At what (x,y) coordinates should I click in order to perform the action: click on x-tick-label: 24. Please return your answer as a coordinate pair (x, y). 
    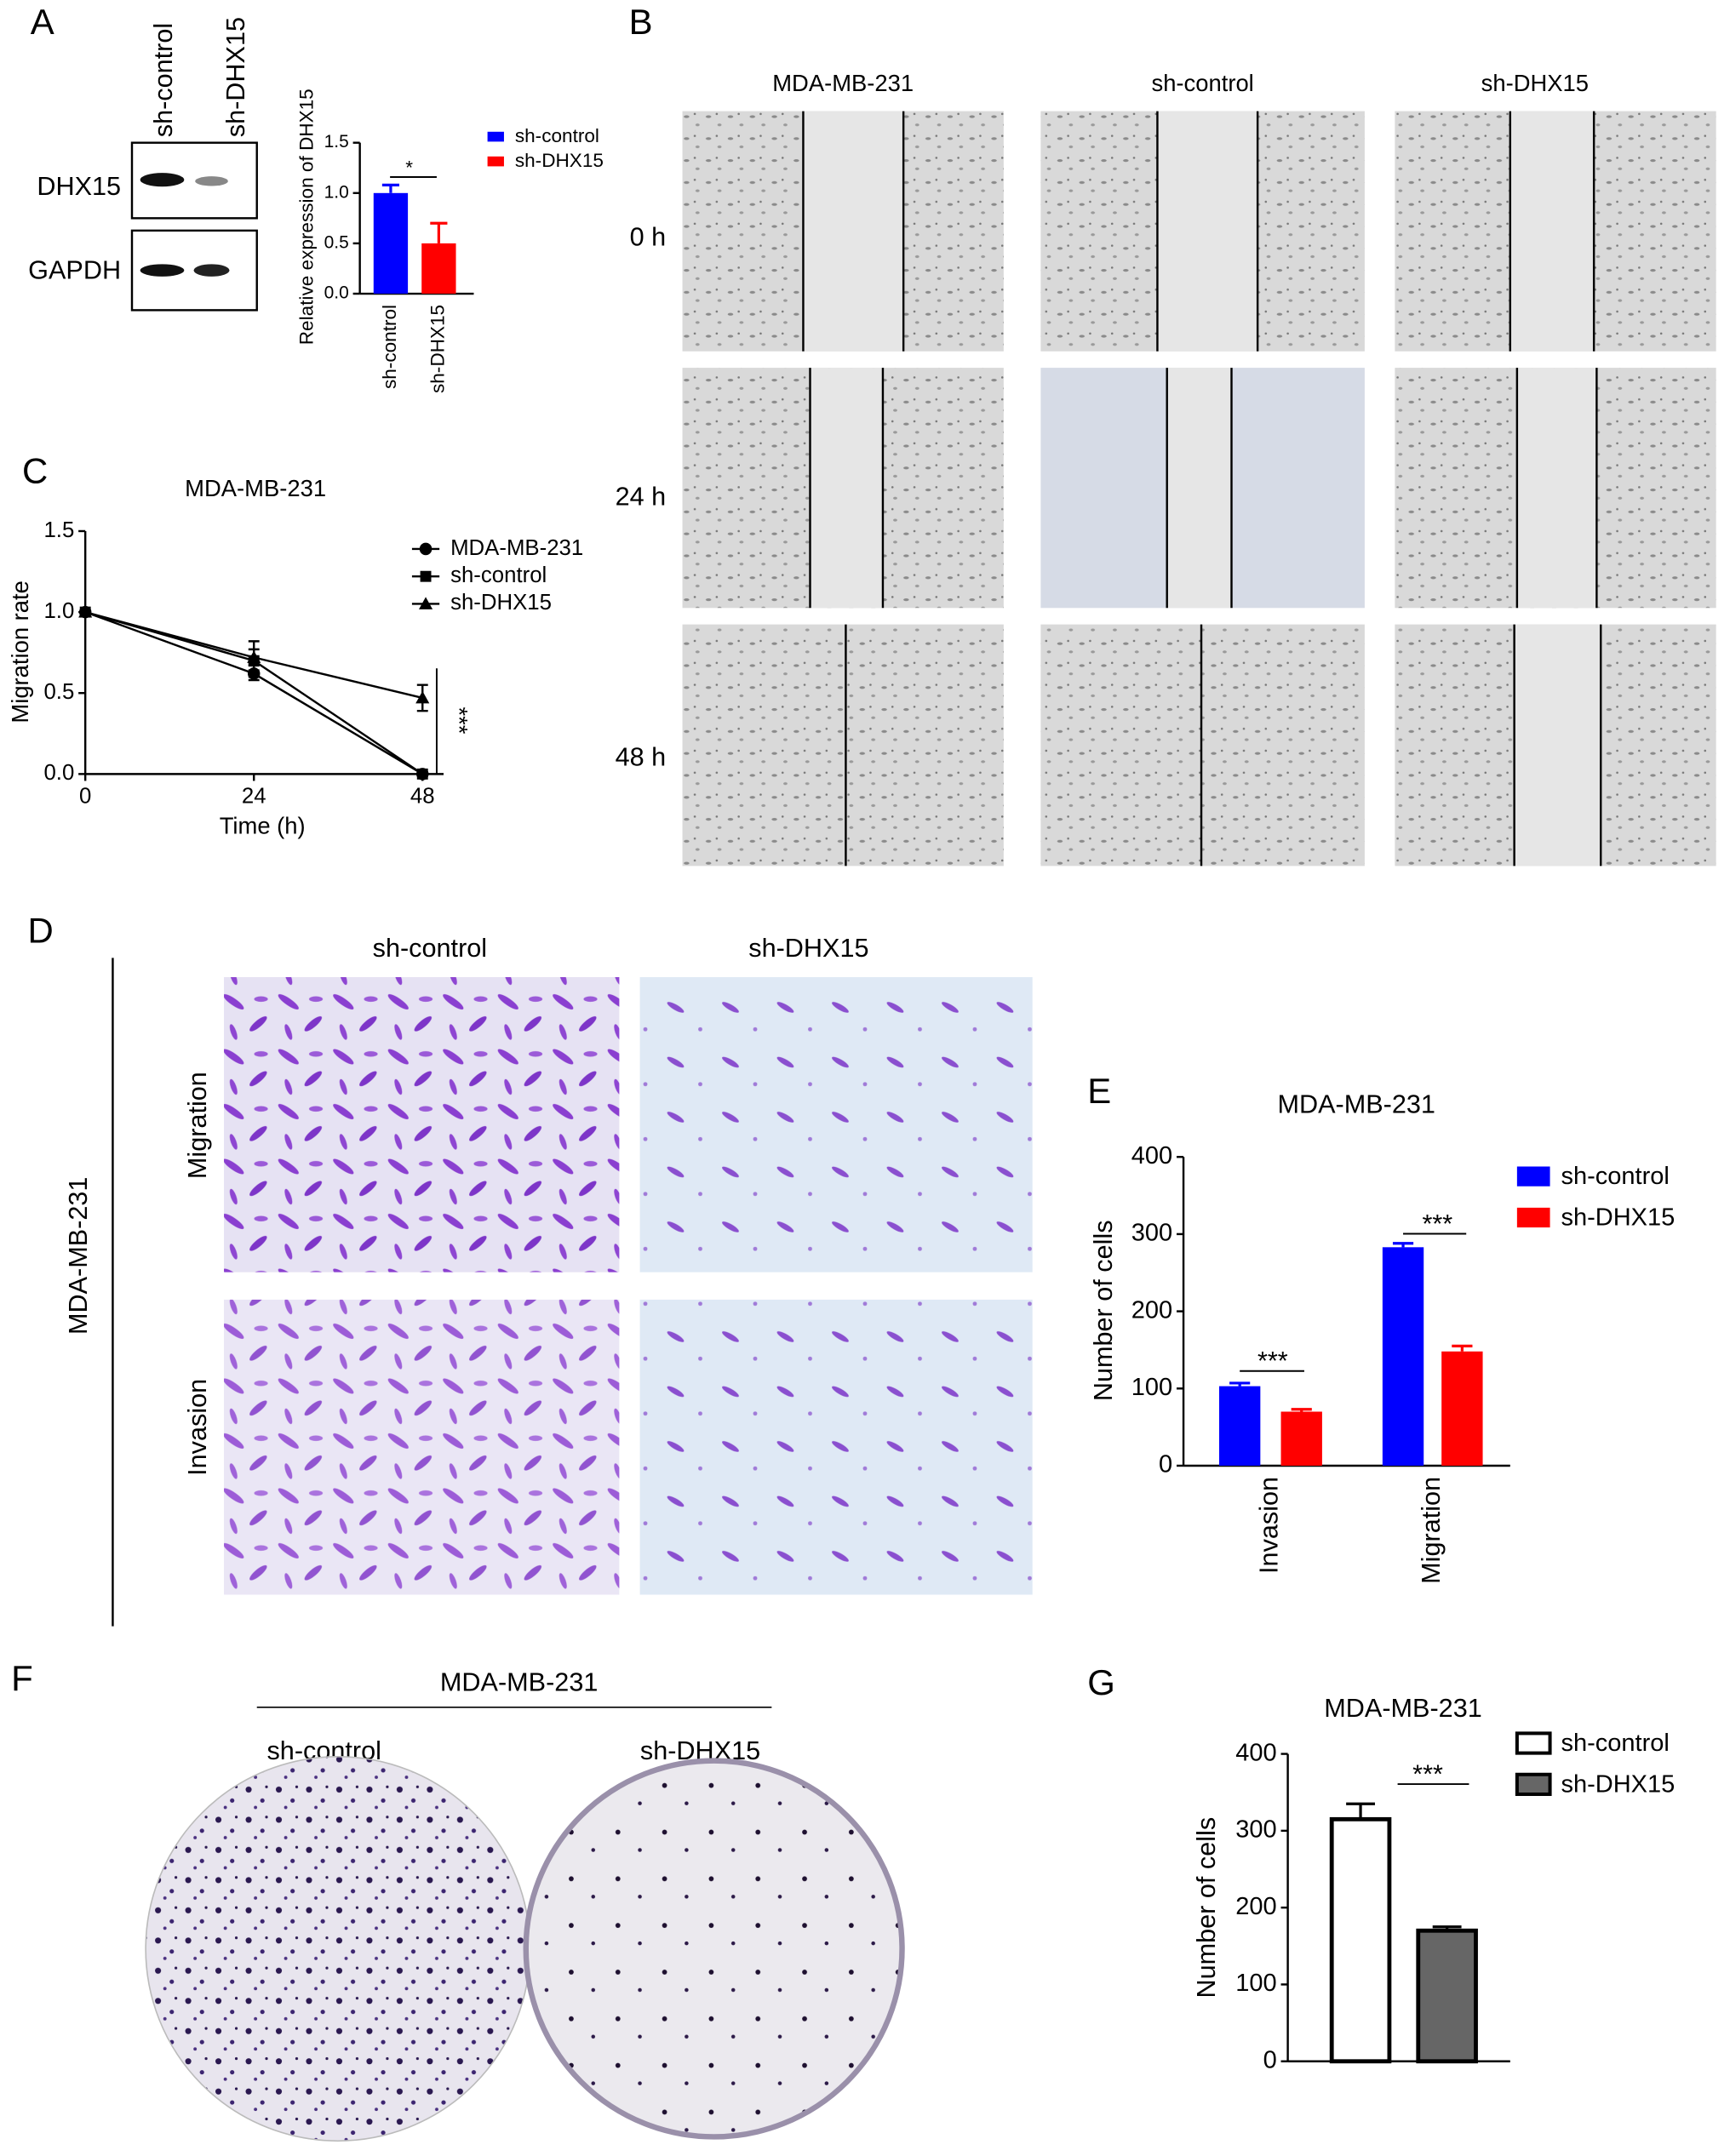
    Looking at the image, I should click on (254, 797).